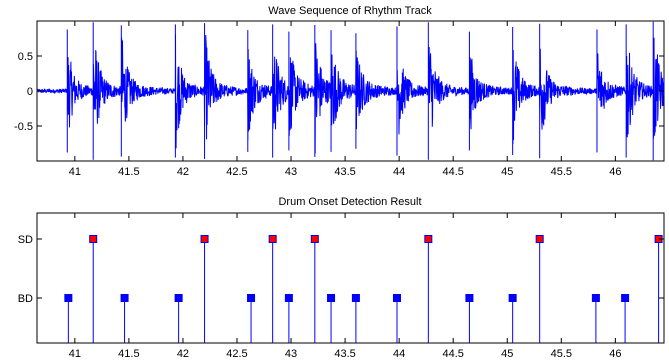  What do you see at coordinates (236, 354) in the screenshot?
I see `onset-x-tick-label: 42.5` at bounding box center [236, 354].